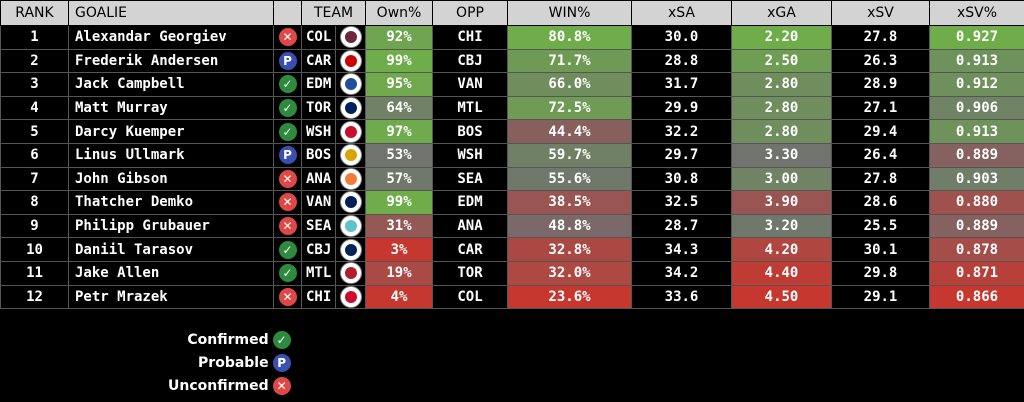 Image resolution: width=1024 pixels, height=402 pixels. I want to click on xsv-cell: 28.9, so click(880, 84).